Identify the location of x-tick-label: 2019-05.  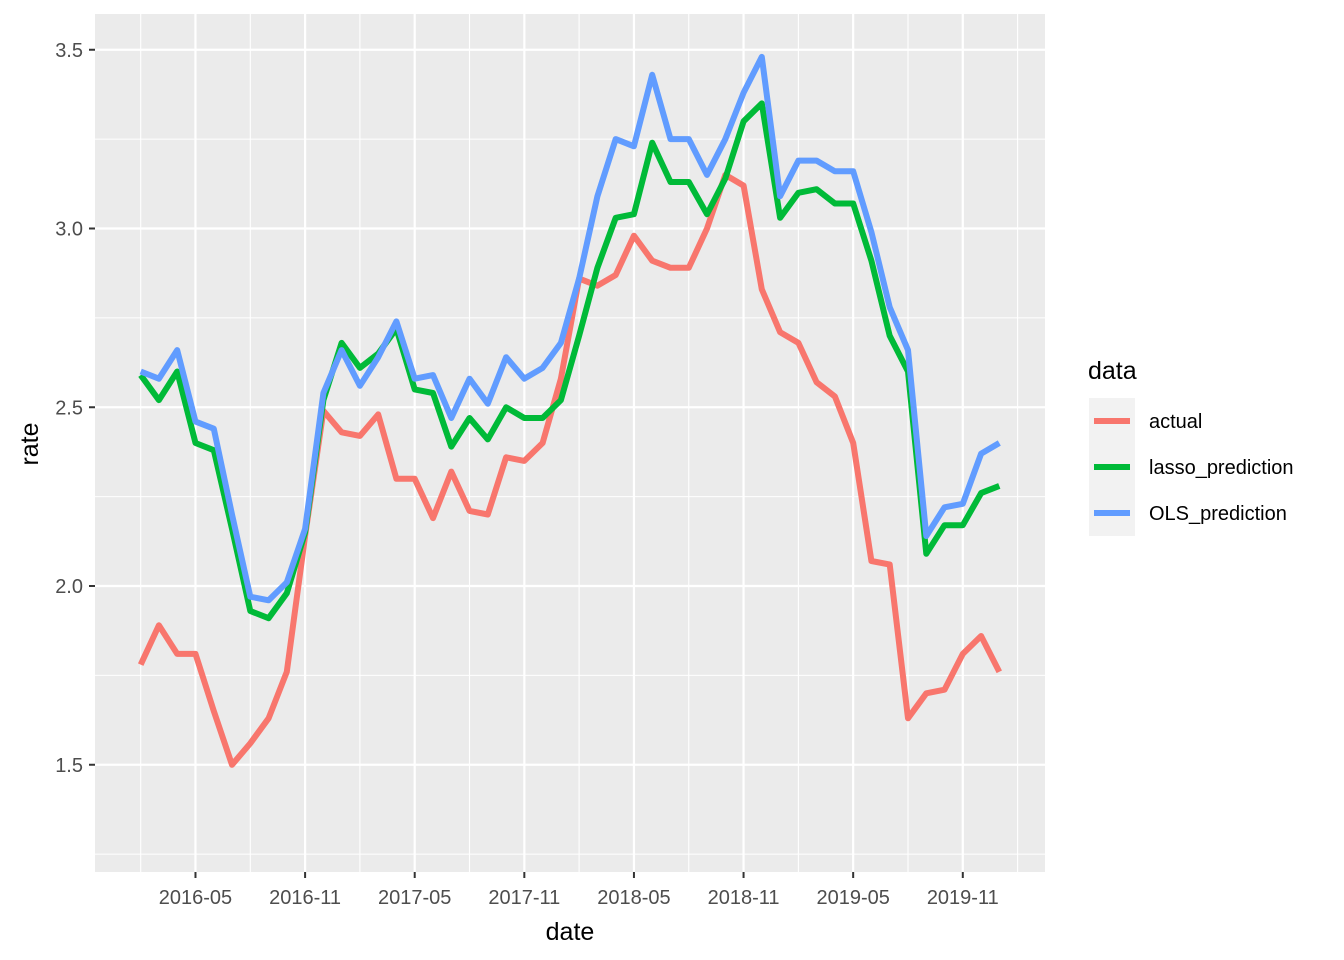
(852, 898).